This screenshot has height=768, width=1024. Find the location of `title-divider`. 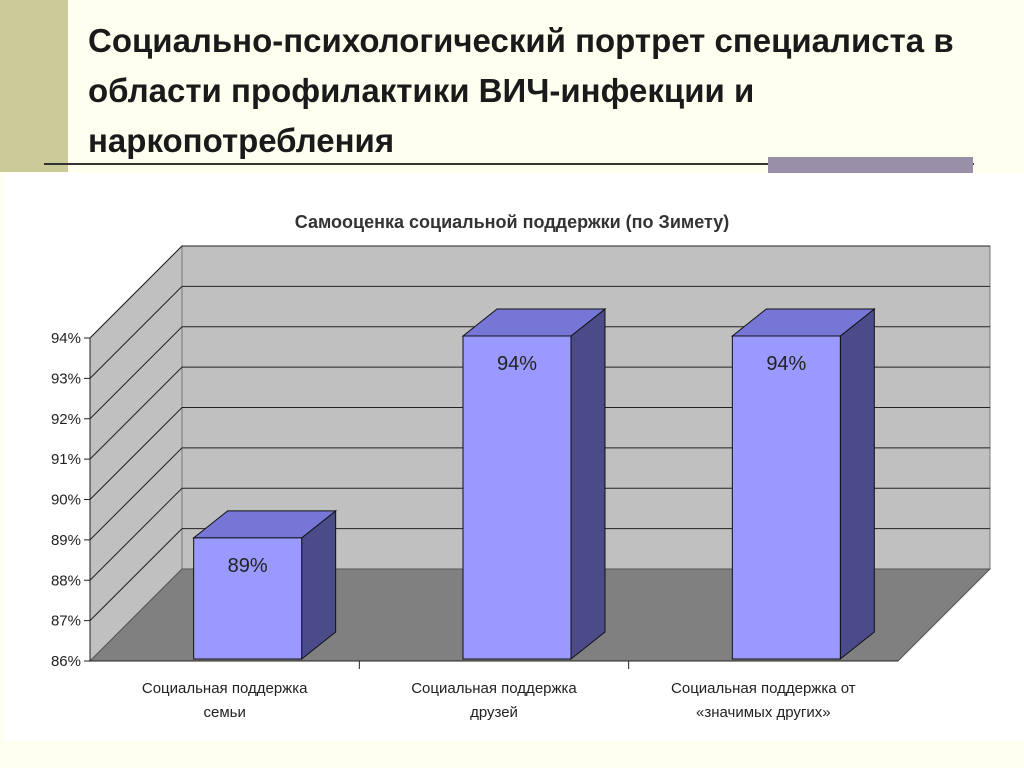

title-divider is located at coordinates (509, 164).